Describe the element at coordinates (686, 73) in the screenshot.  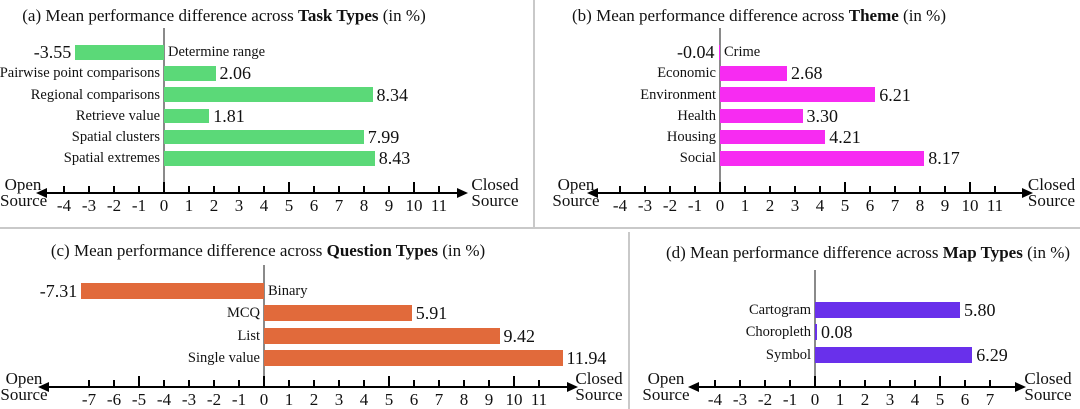
I see `bar-category-label: Economic` at that location.